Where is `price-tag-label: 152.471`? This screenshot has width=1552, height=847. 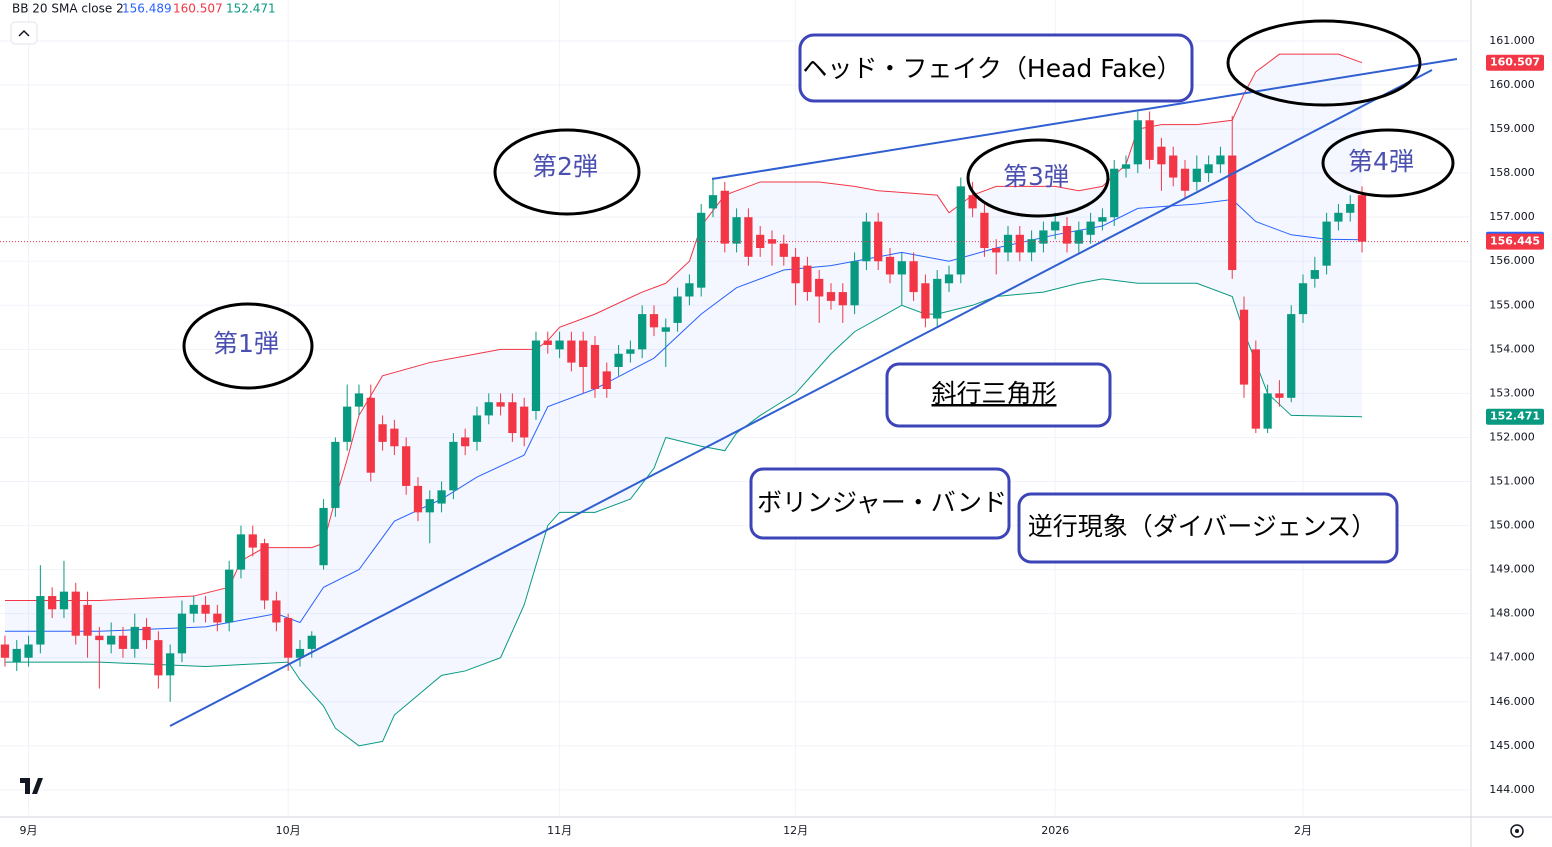
price-tag-label: 152.471 is located at coordinates (1515, 416).